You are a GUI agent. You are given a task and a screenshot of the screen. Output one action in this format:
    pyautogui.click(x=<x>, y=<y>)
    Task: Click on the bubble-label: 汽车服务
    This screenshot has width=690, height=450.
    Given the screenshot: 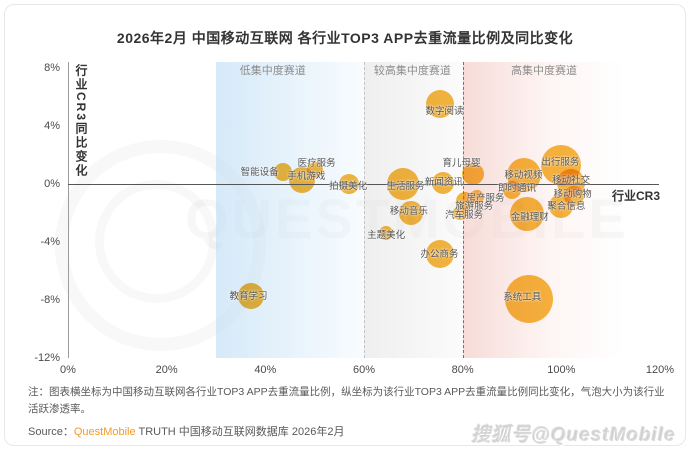 What is the action you would take?
    pyautogui.click(x=464, y=215)
    